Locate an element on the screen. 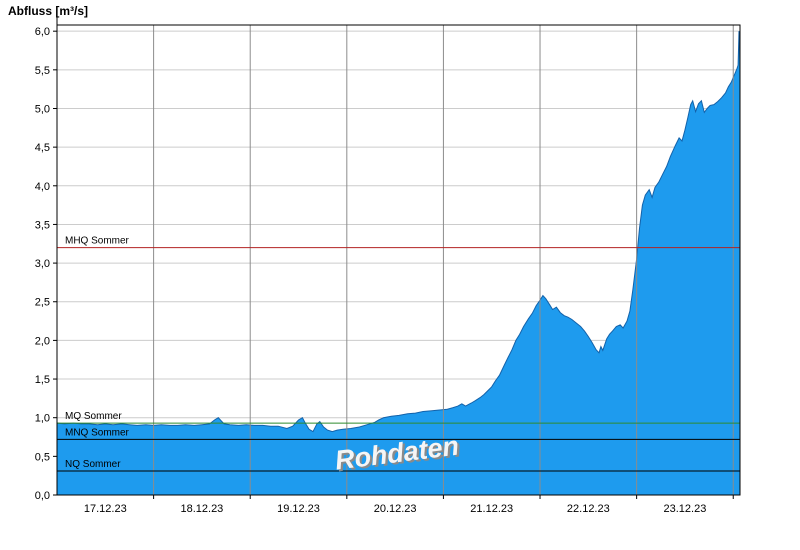 This screenshot has height=550, width=800. reference-line-label: MNQ Sommer is located at coordinates (97, 432).